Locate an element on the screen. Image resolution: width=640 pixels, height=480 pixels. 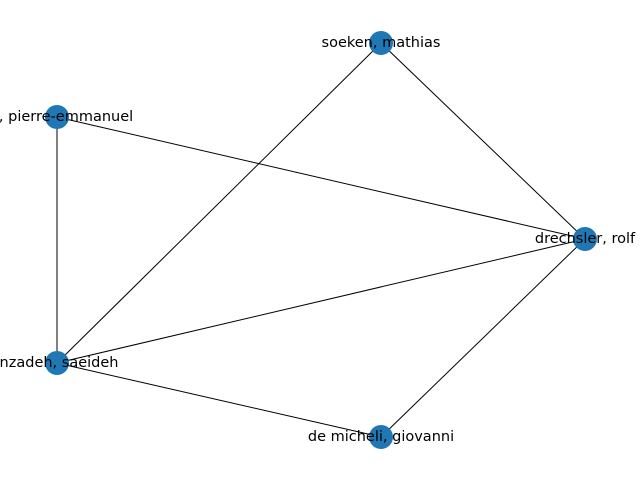
node-label-drechsler: drechsler, rolf is located at coordinates (585, 239).